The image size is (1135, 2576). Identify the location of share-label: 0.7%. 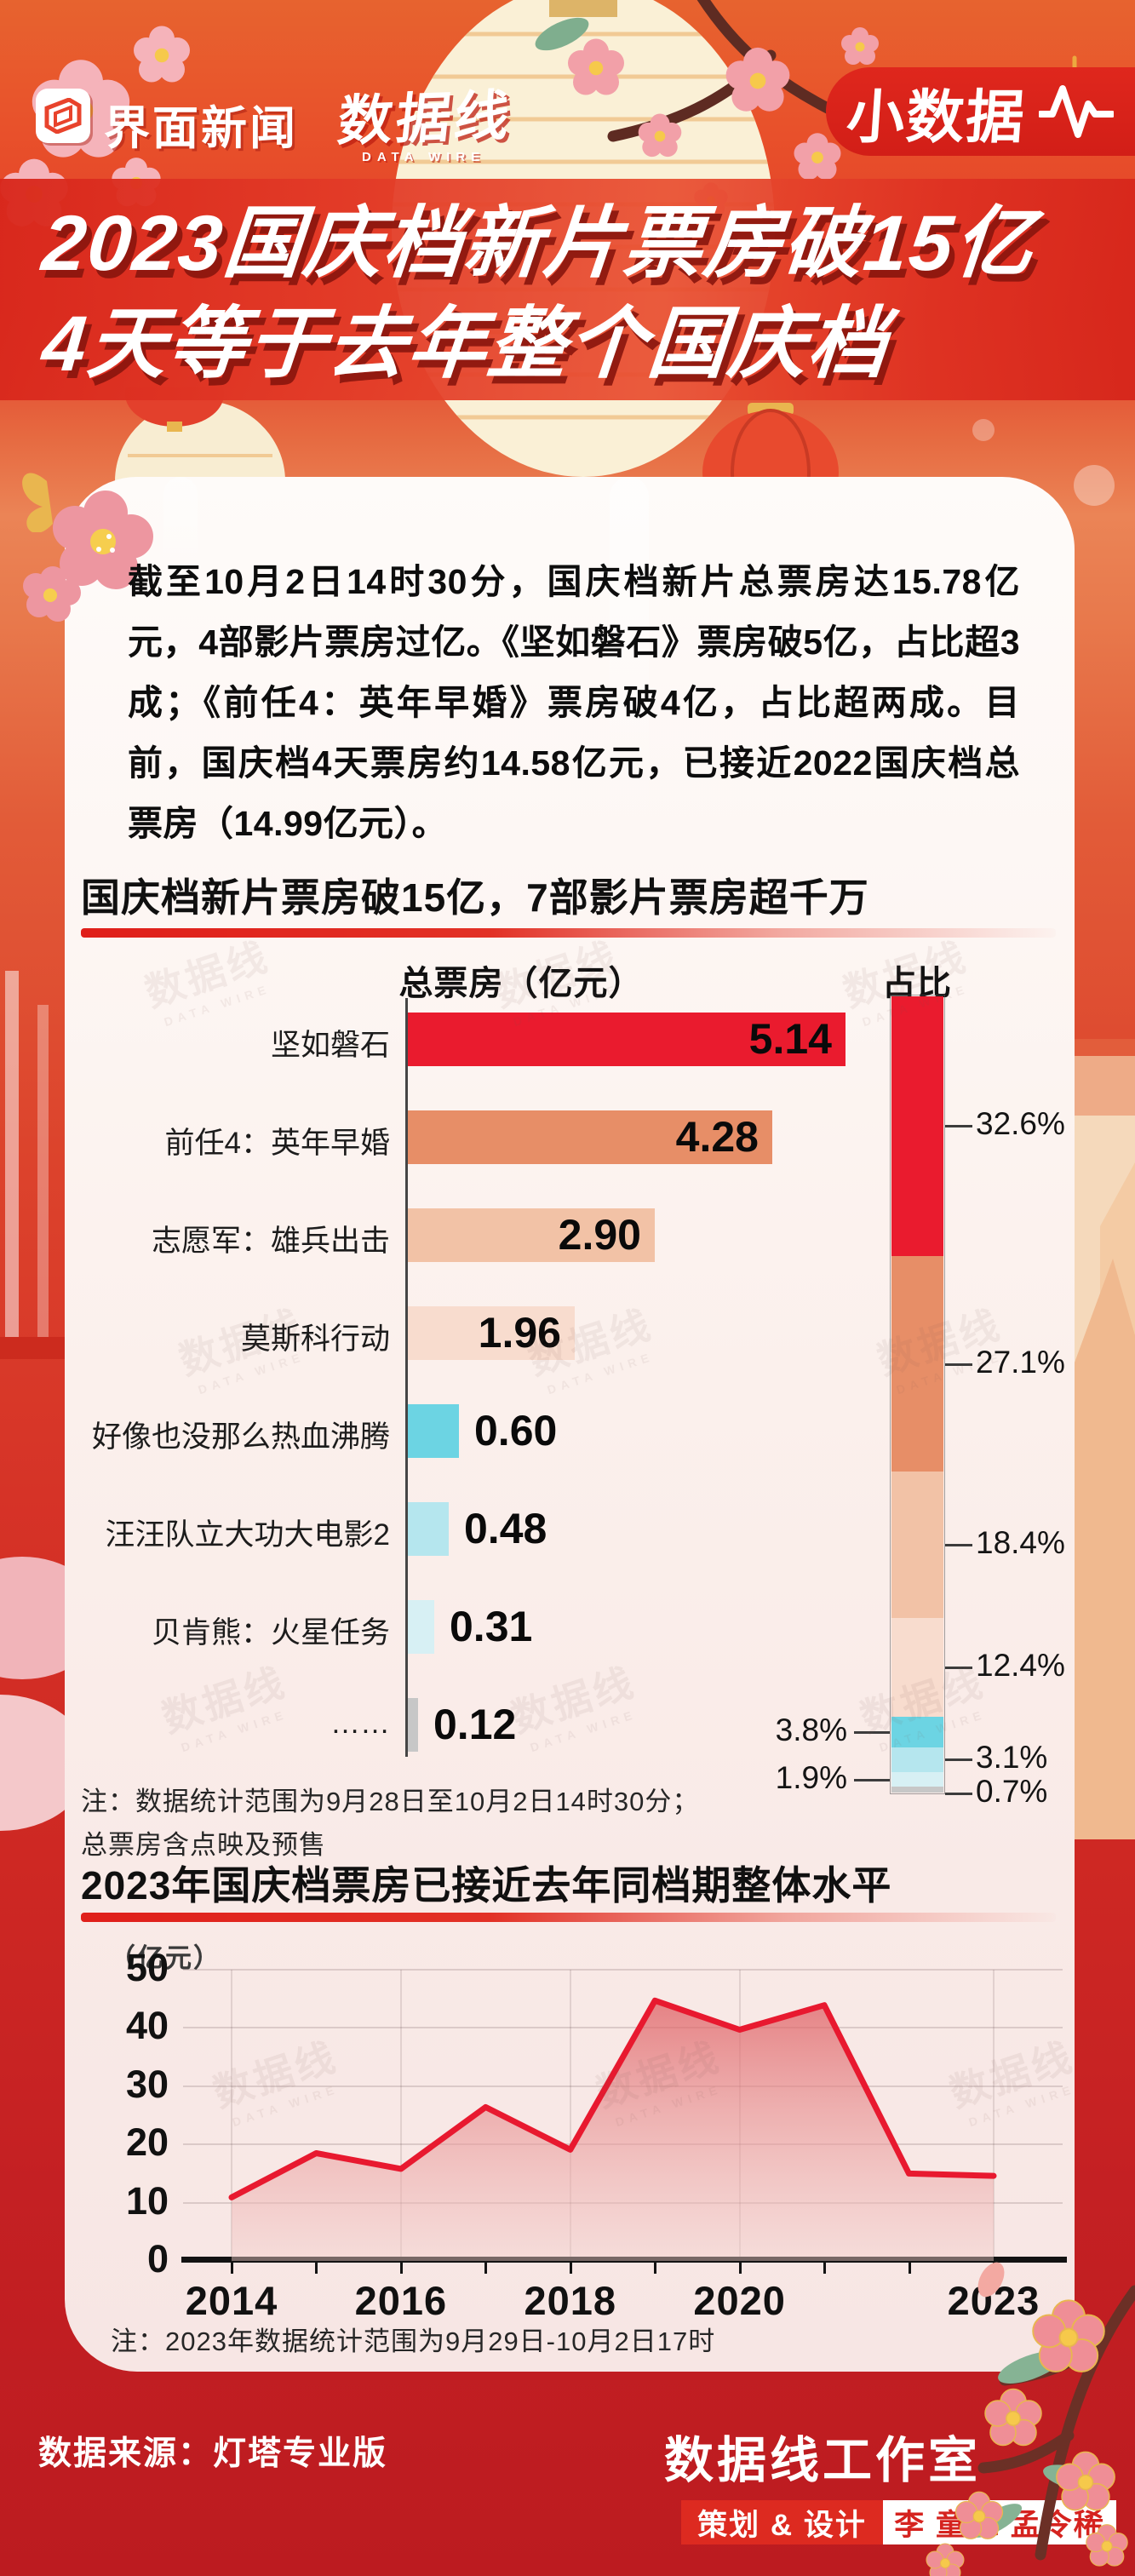
(1012, 1792).